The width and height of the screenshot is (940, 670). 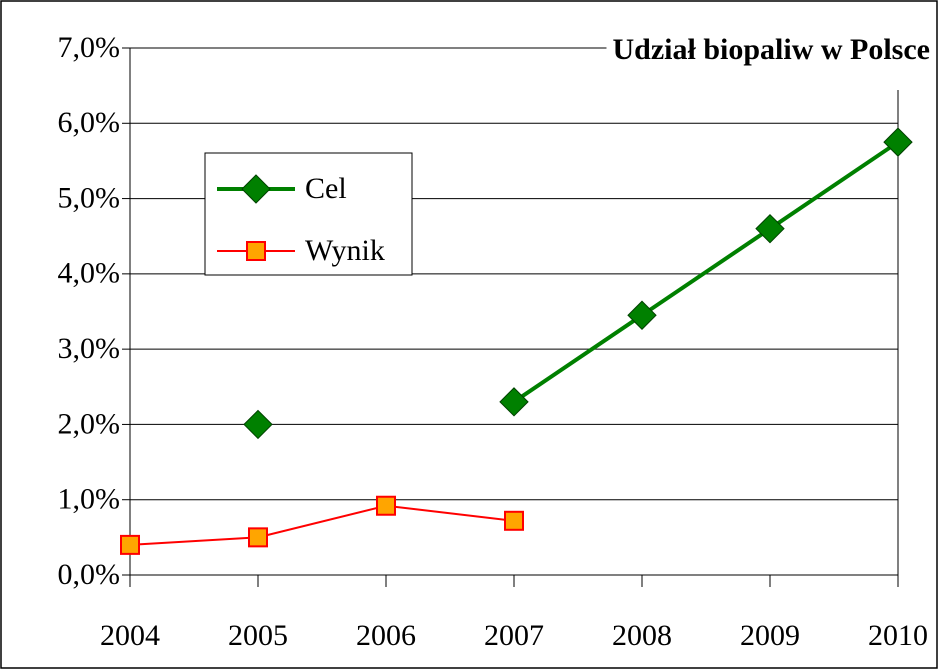 I want to click on x-tick-label: 2007, so click(x=514, y=635).